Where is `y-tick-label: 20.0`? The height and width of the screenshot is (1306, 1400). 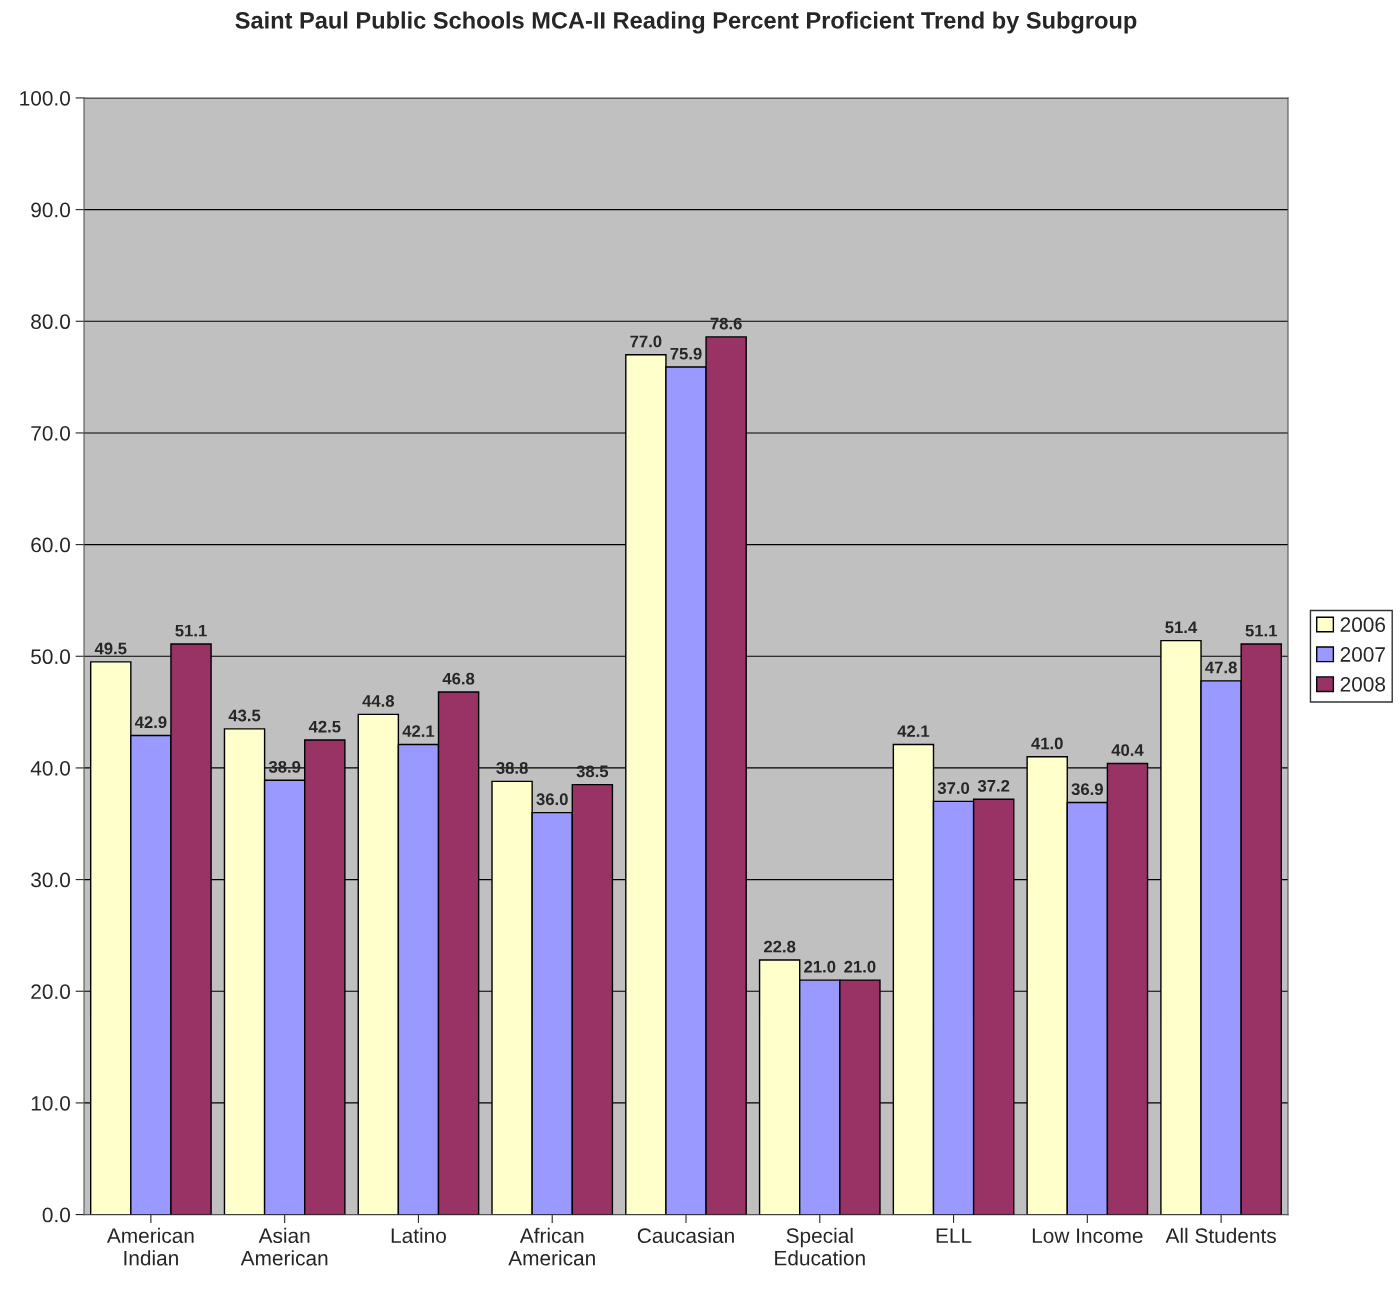 y-tick-label: 20.0 is located at coordinates (50, 992).